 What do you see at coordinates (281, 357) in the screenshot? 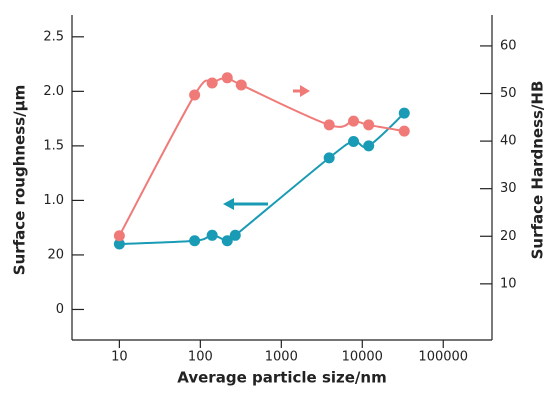
I see `x-tick-label: 1000` at bounding box center [281, 357].